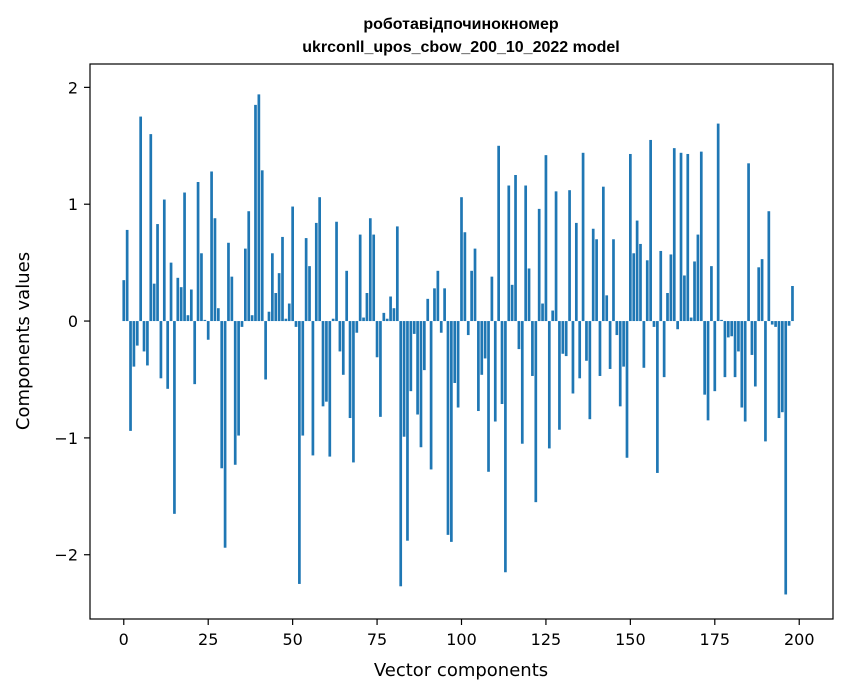  Describe the element at coordinates (799, 639) in the screenshot. I see `x-tick-label: 200` at that location.